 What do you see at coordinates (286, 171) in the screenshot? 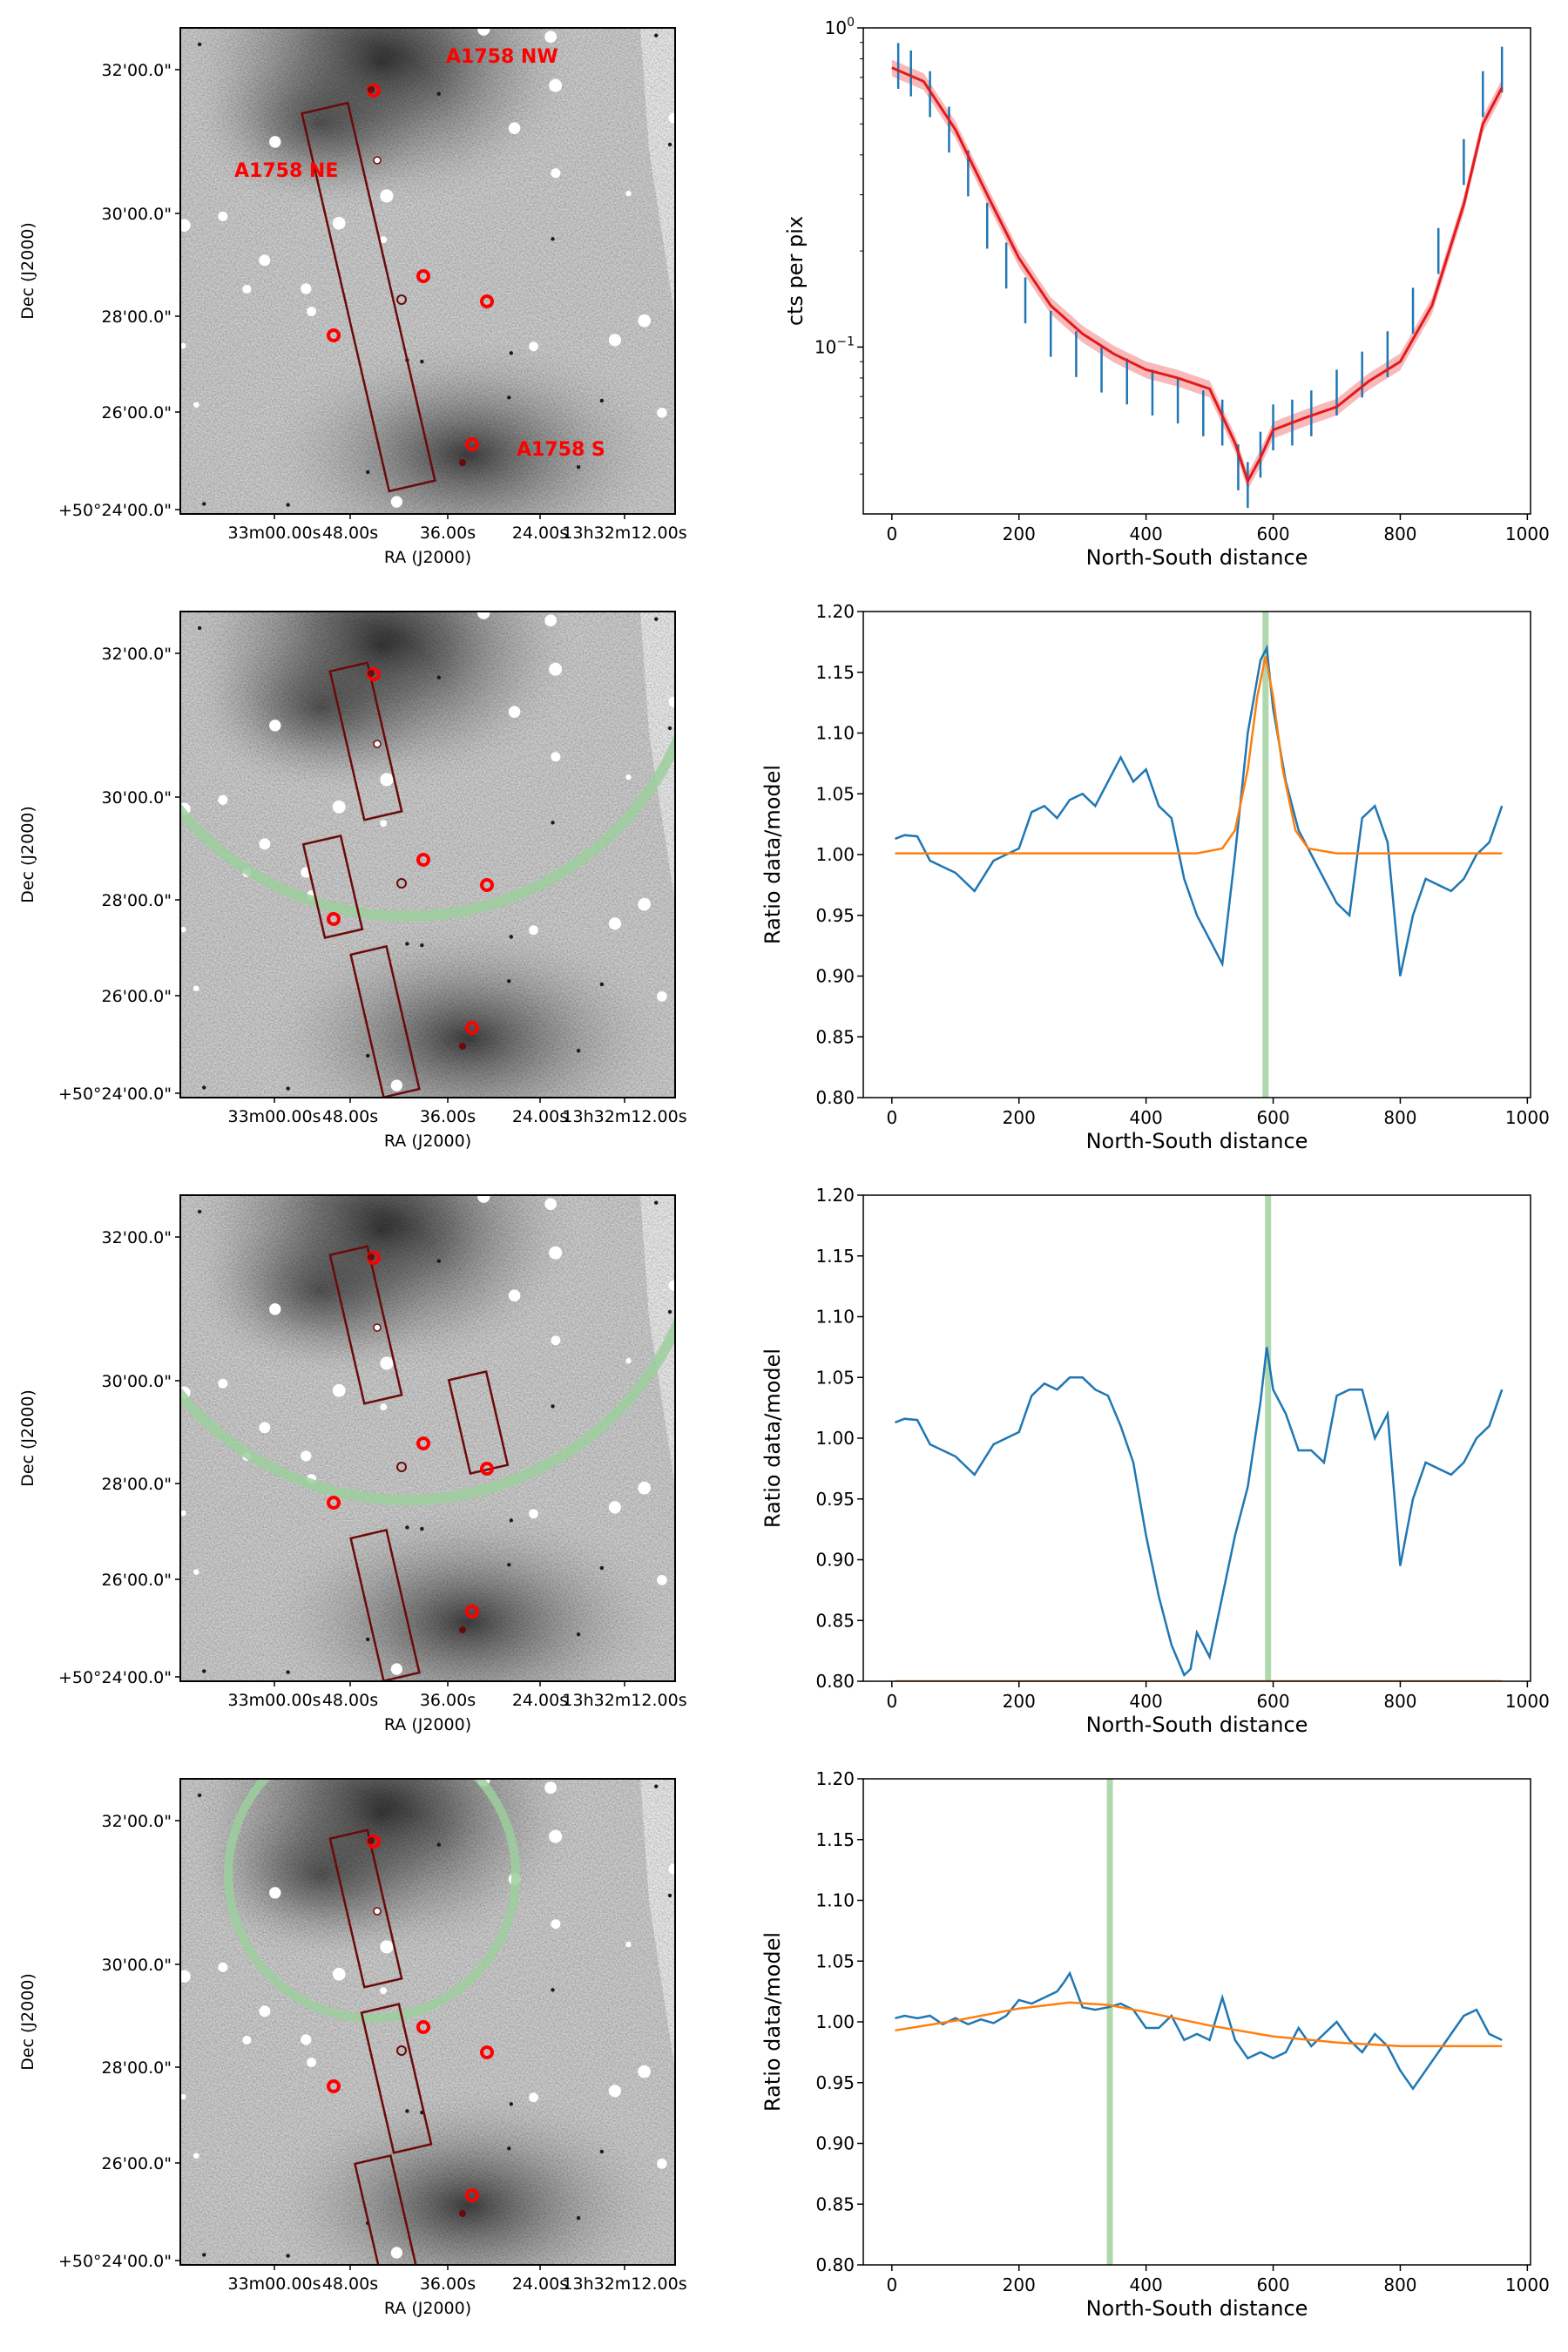
I see `cluster-label-ne: A1758 NE` at bounding box center [286, 171].